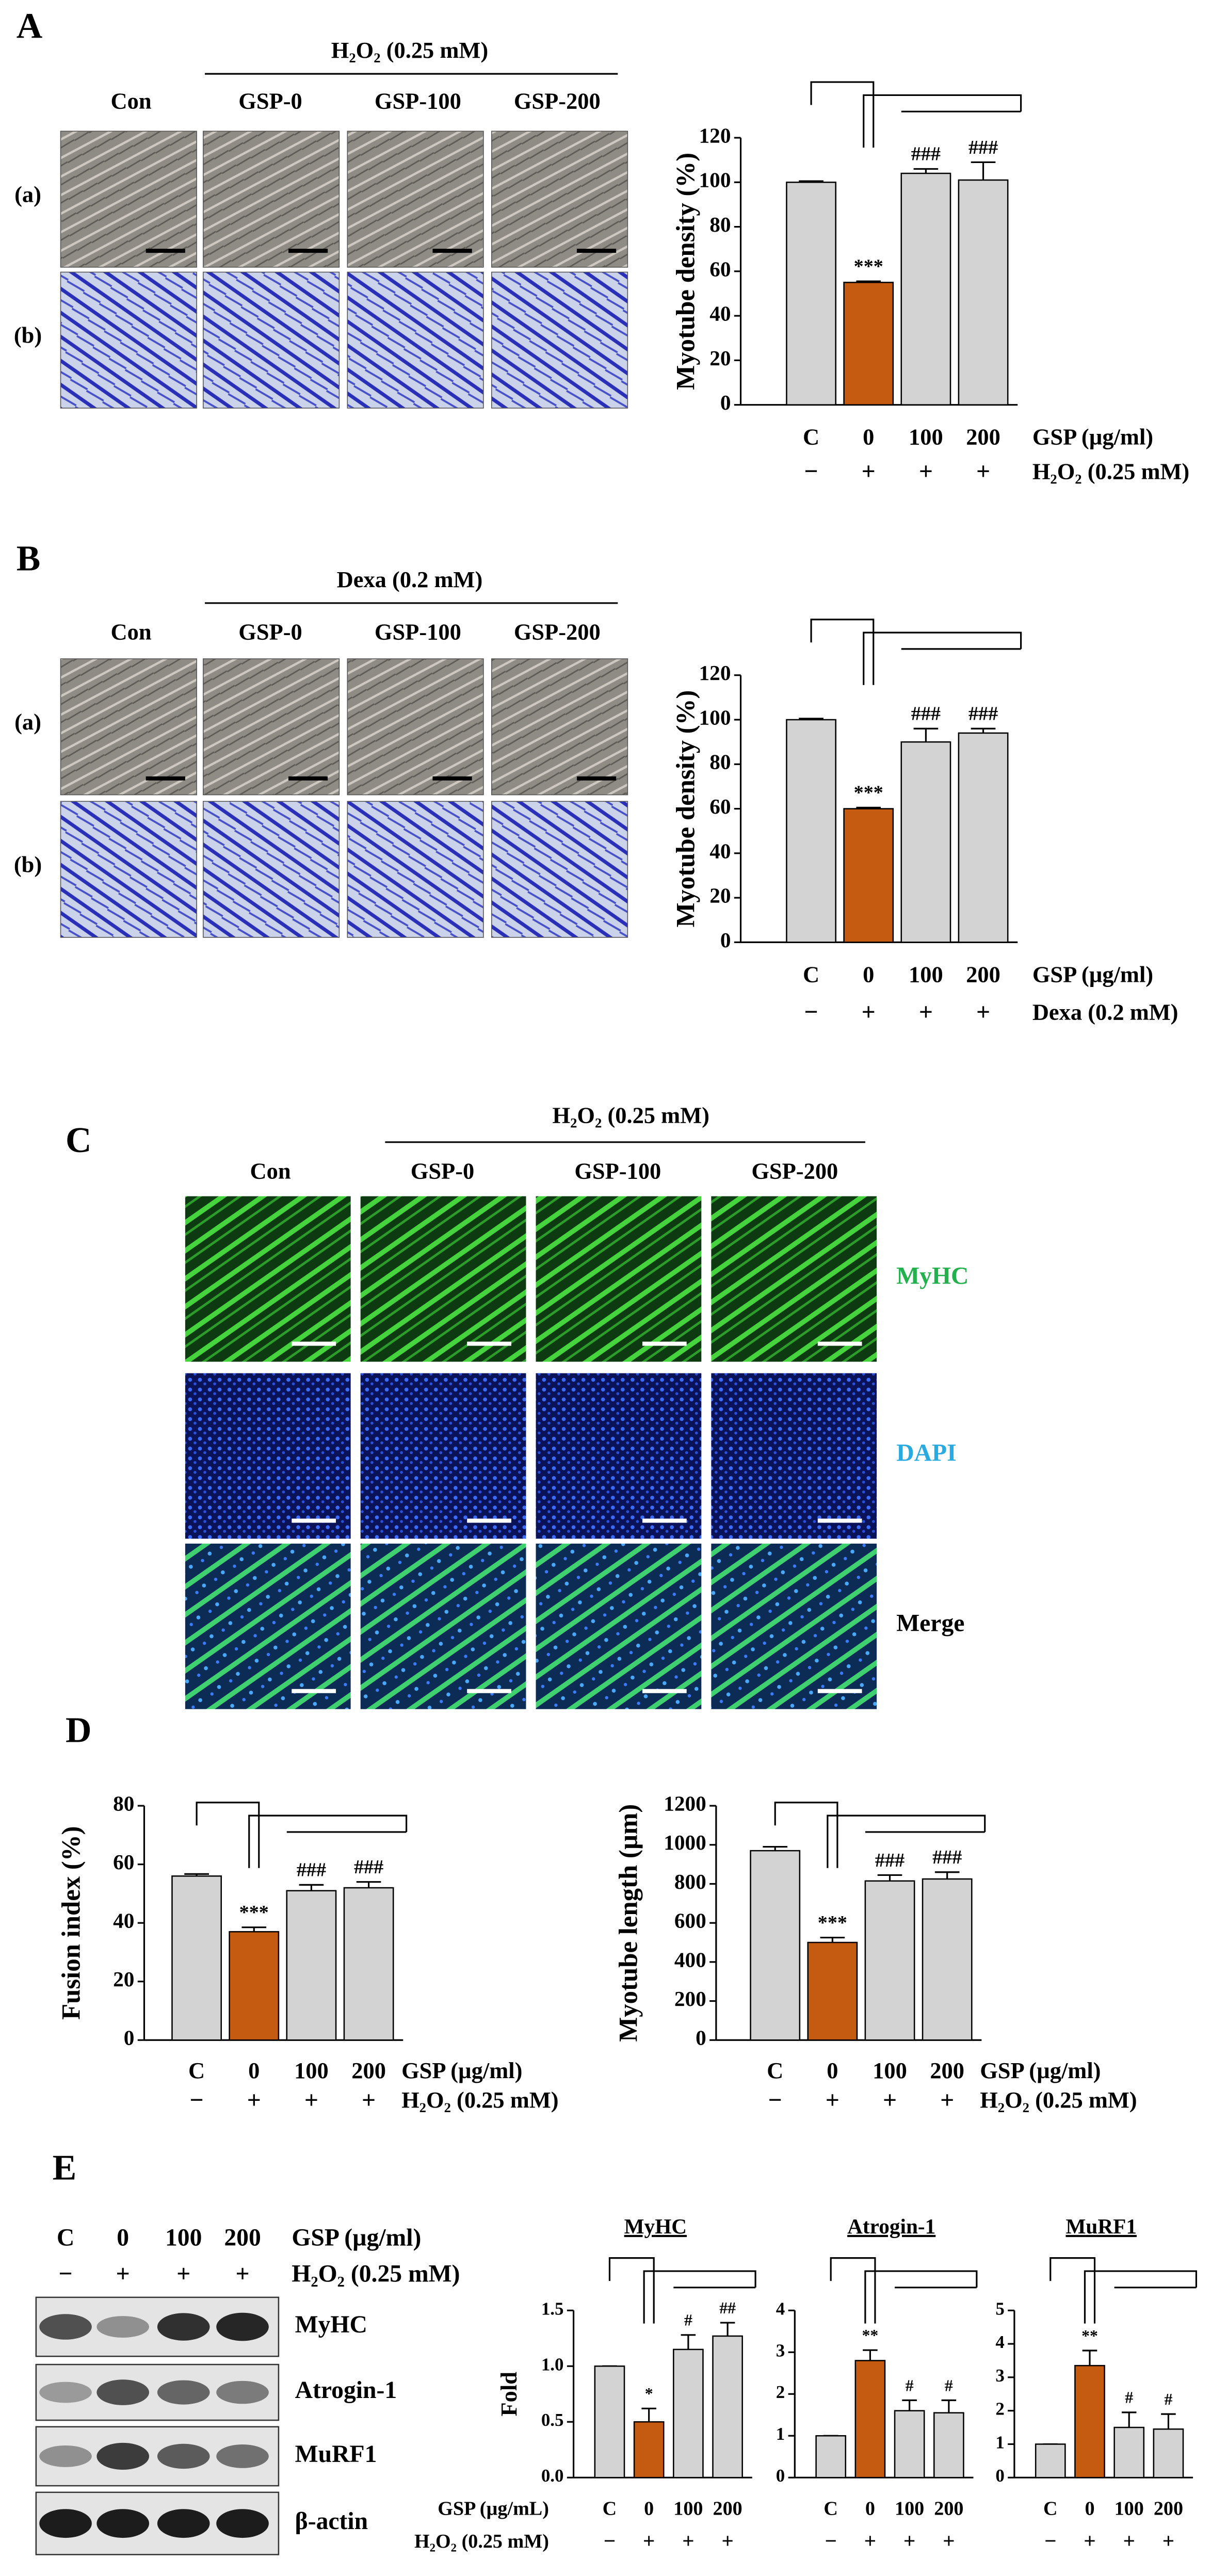  Describe the element at coordinates (331, 2324) in the screenshot. I see `blot-label: MyHC` at that location.